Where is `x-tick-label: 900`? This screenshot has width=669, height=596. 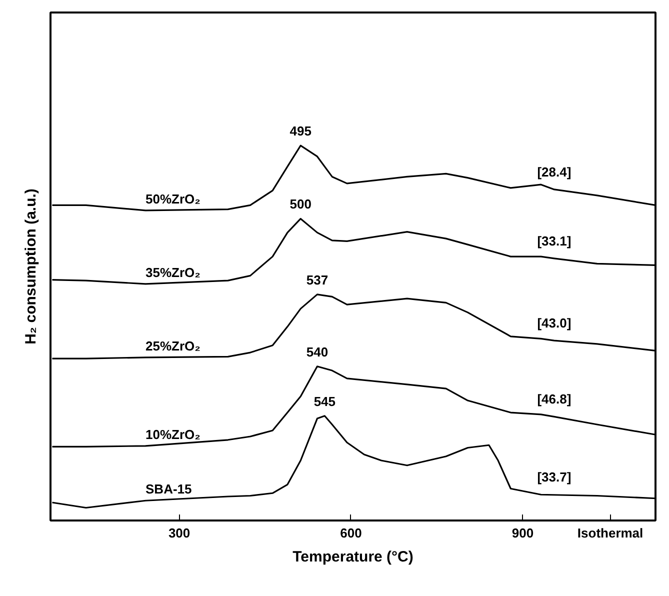
x-tick-label: 900 is located at coordinates (523, 533).